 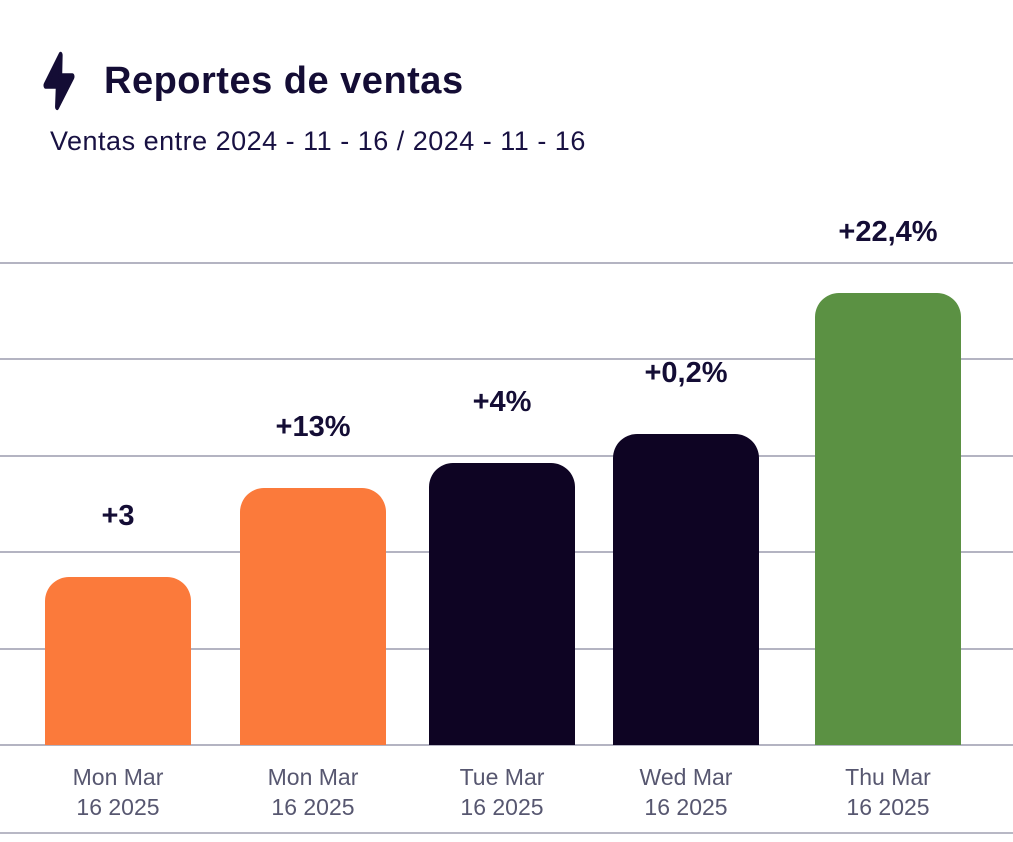 What do you see at coordinates (686, 792) in the screenshot?
I see `x-axis-label: Wed Mar 16 2025` at bounding box center [686, 792].